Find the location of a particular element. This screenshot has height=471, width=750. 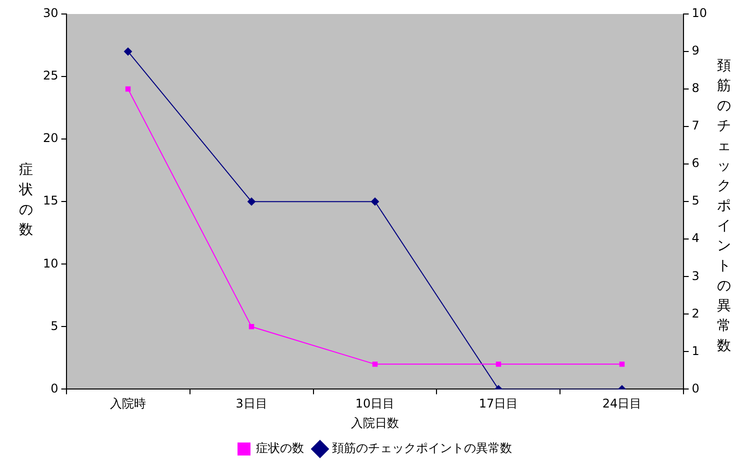

y2-tick-label: 1 is located at coordinates (696, 351).